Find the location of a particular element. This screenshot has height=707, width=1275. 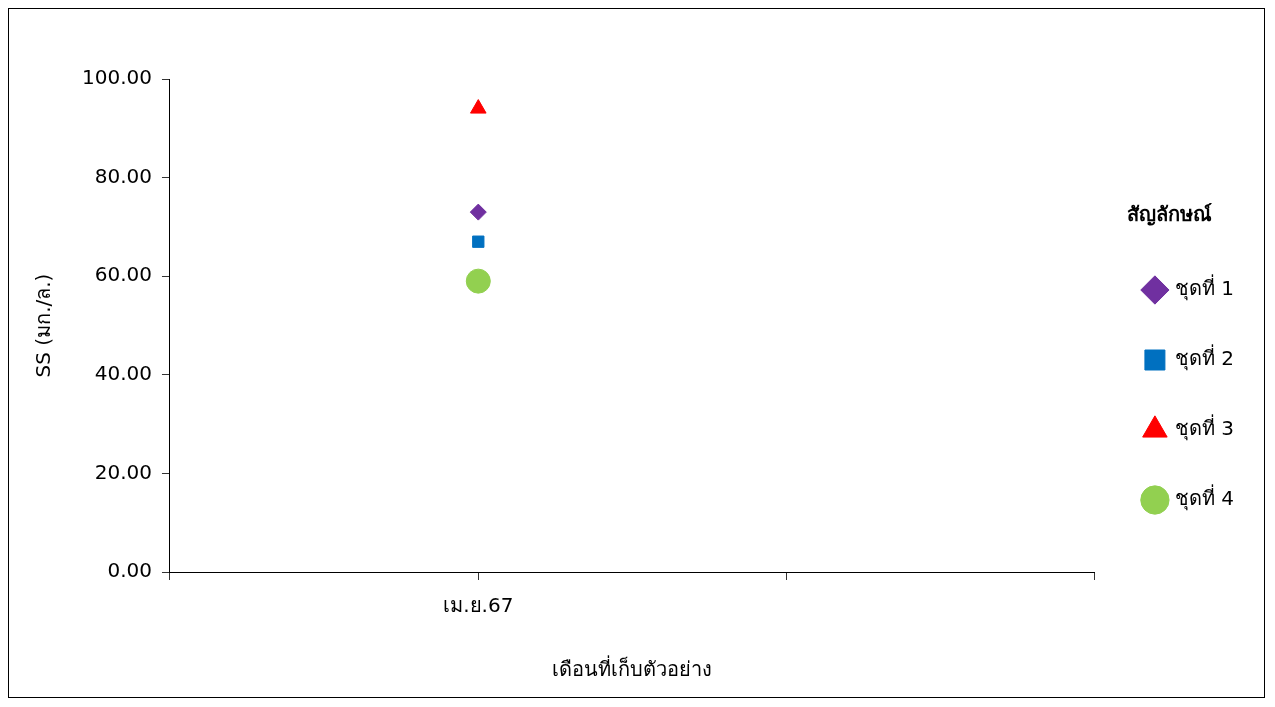

legend-label: ชุดที่ 2 is located at coordinates (1204, 358).